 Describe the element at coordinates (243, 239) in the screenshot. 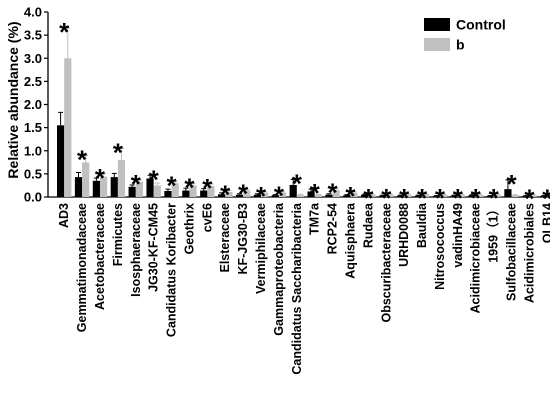

I see `category-label: KF-JG30-B3` at that location.